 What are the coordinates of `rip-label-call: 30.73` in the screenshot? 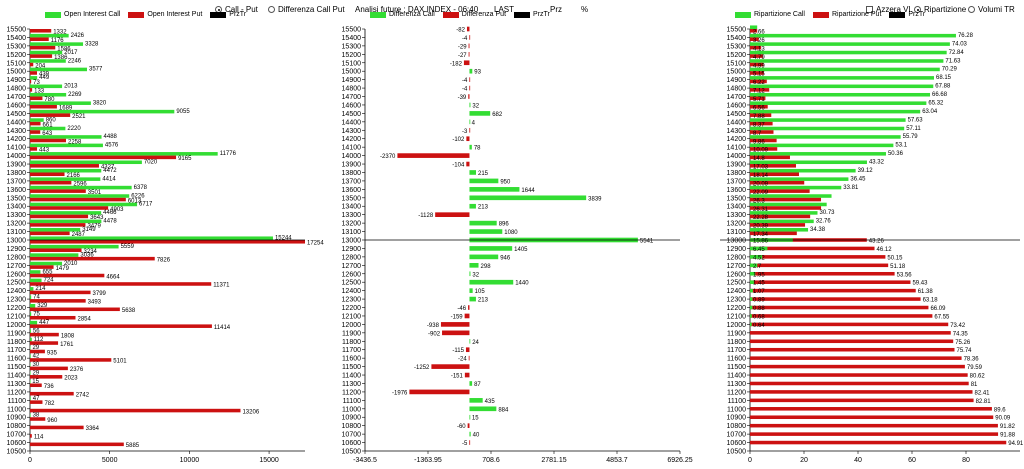 It's located at (828, 213).